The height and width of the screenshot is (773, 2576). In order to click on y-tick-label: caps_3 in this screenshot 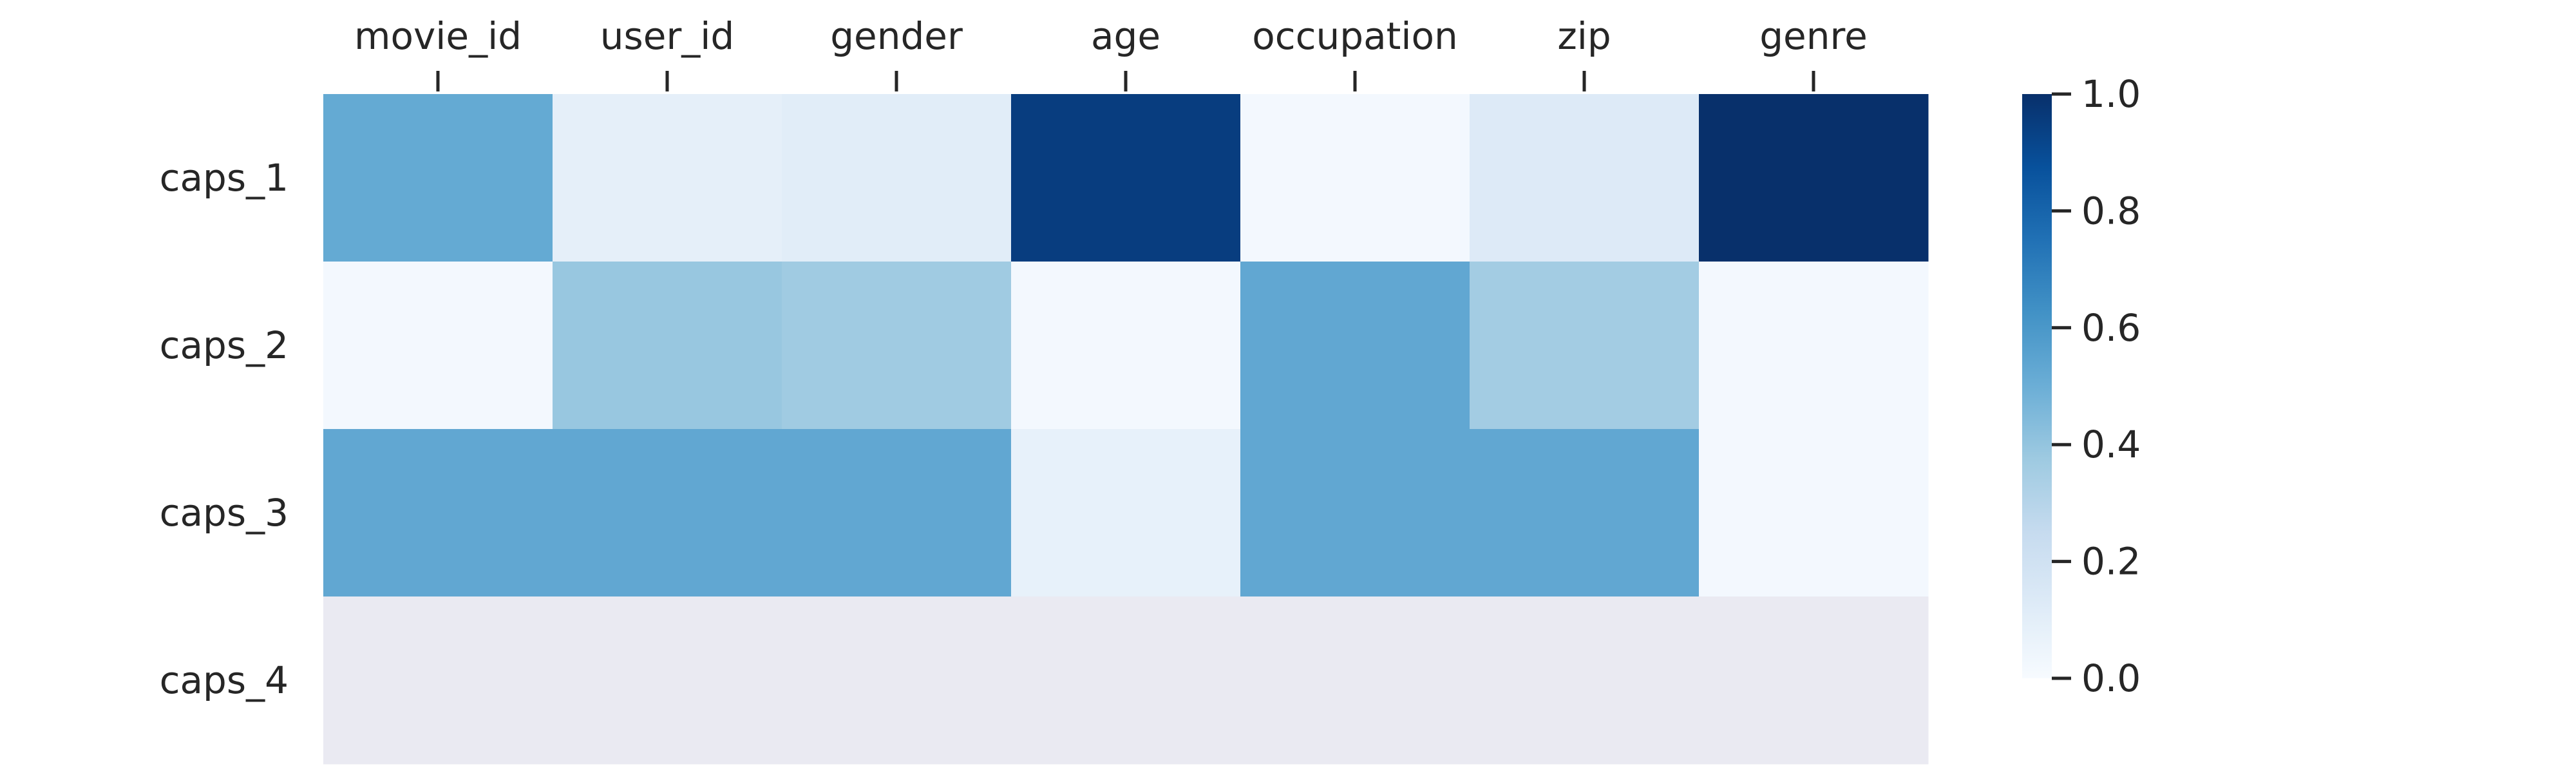, I will do `click(224, 513)`.